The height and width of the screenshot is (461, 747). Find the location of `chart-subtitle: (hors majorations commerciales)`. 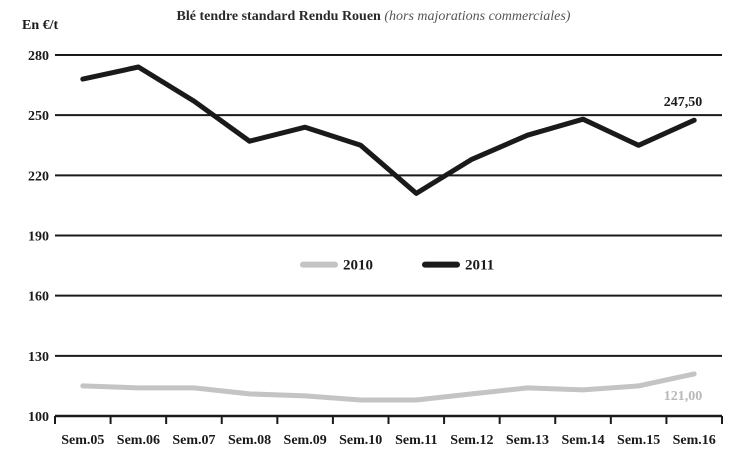

chart-subtitle: (hors majorations commerciales) is located at coordinates (477, 16).